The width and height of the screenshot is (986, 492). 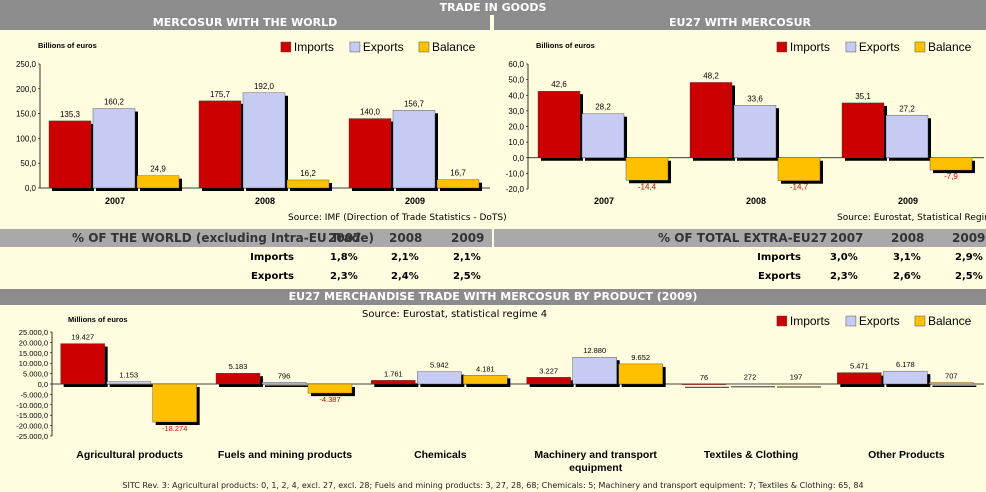 What do you see at coordinates (33, 353) in the screenshot?
I see `y-tick-label: 15.000,0` at bounding box center [33, 353].